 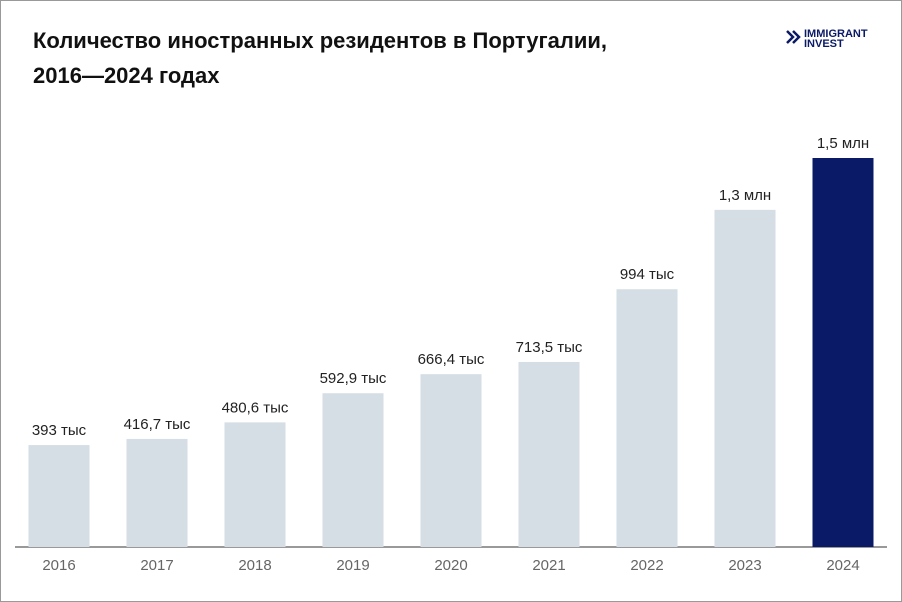 I want to click on x-tick-label: 2023, so click(x=744, y=565).